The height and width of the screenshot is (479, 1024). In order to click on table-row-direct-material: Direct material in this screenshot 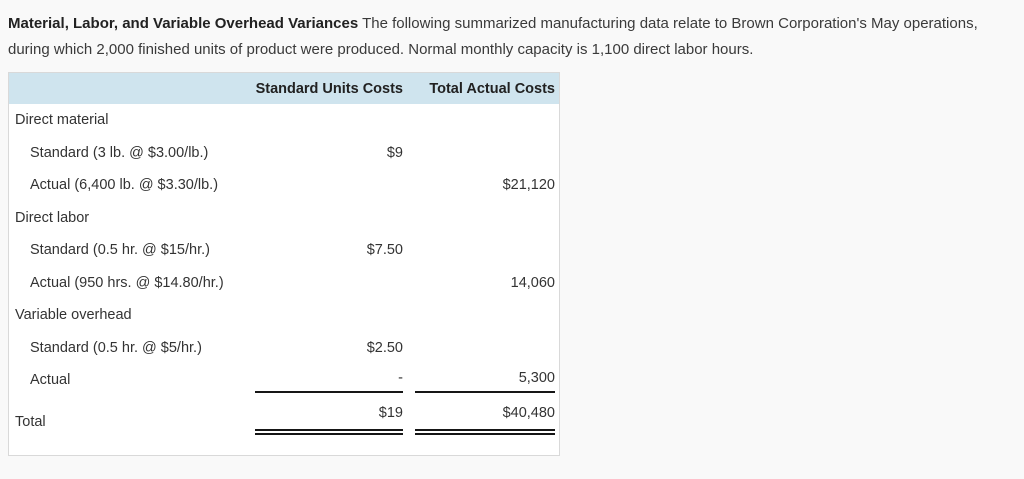, I will do `click(284, 120)`.